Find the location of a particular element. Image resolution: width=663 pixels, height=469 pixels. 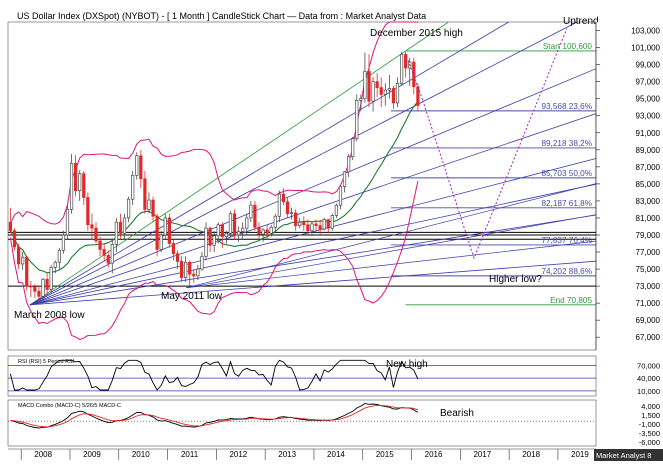

price-tick-label: 83,000 is located at coordinates (648, 201).